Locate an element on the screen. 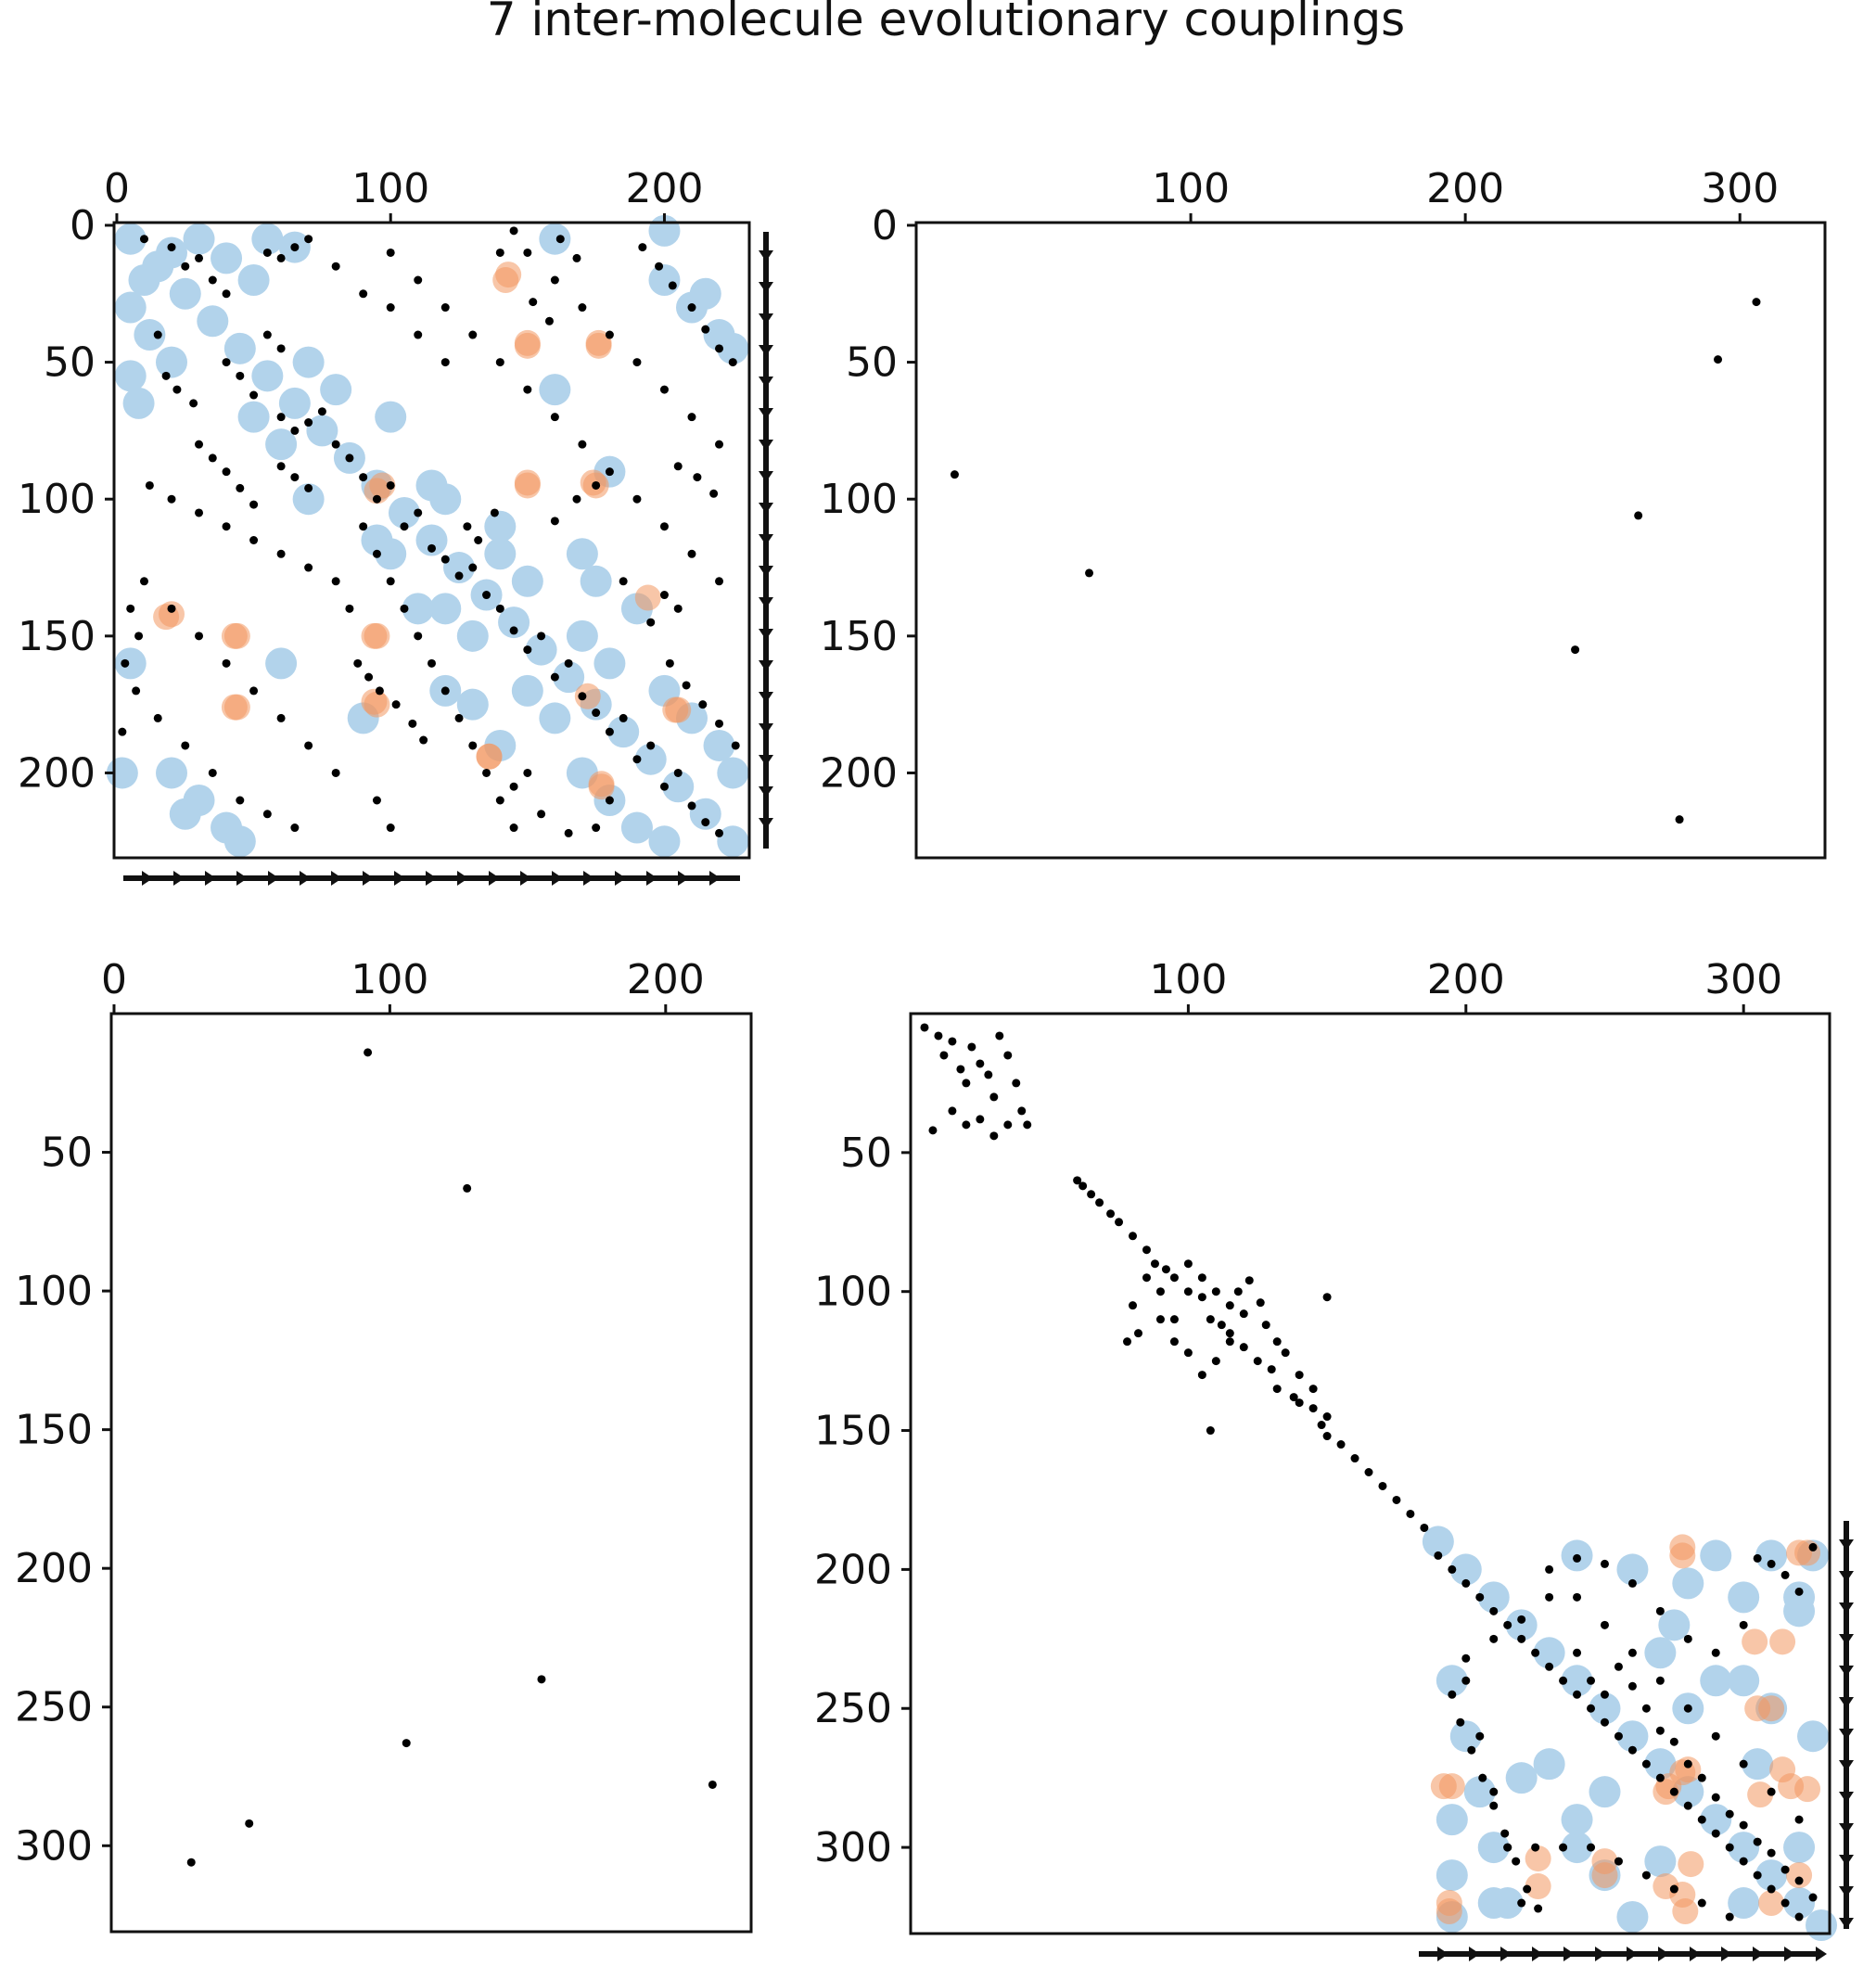 The height and width of the screenshot is (1979, 1876). y-tick-label: 50 is located at coordinates (866, 1154).